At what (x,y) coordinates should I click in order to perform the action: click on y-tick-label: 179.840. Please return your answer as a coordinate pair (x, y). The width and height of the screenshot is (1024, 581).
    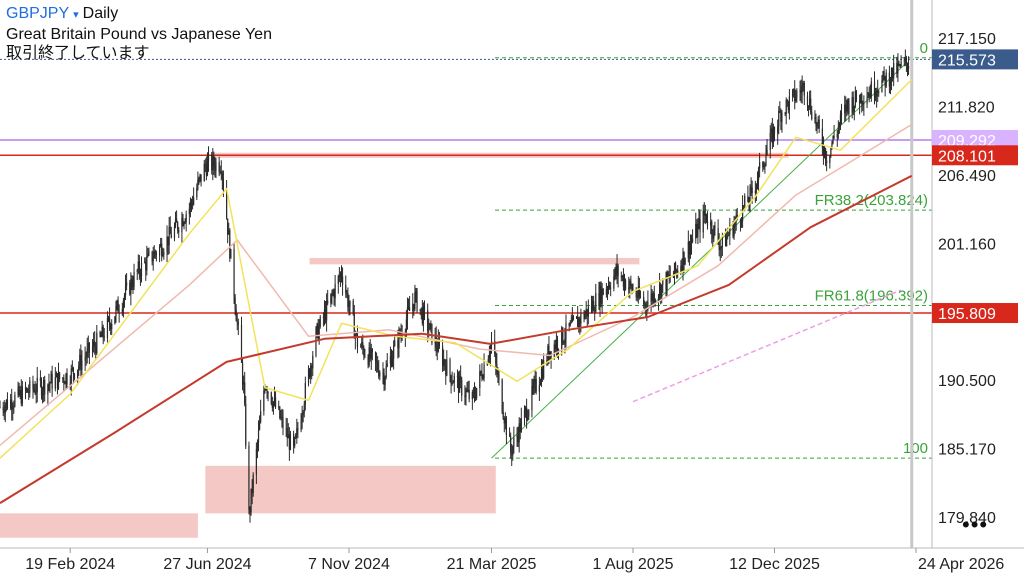
    Looking at the image, I should click on (967, 518).